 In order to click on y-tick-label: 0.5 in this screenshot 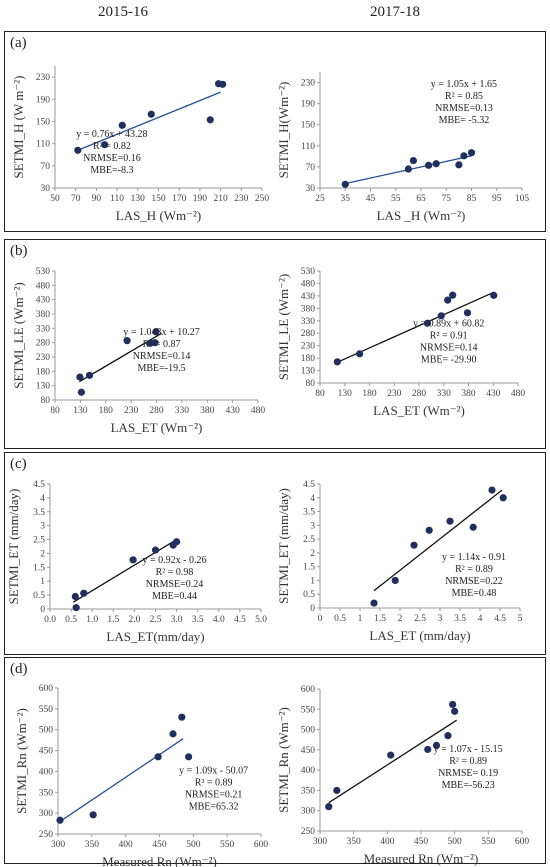, I will do `click(39, 596)`.